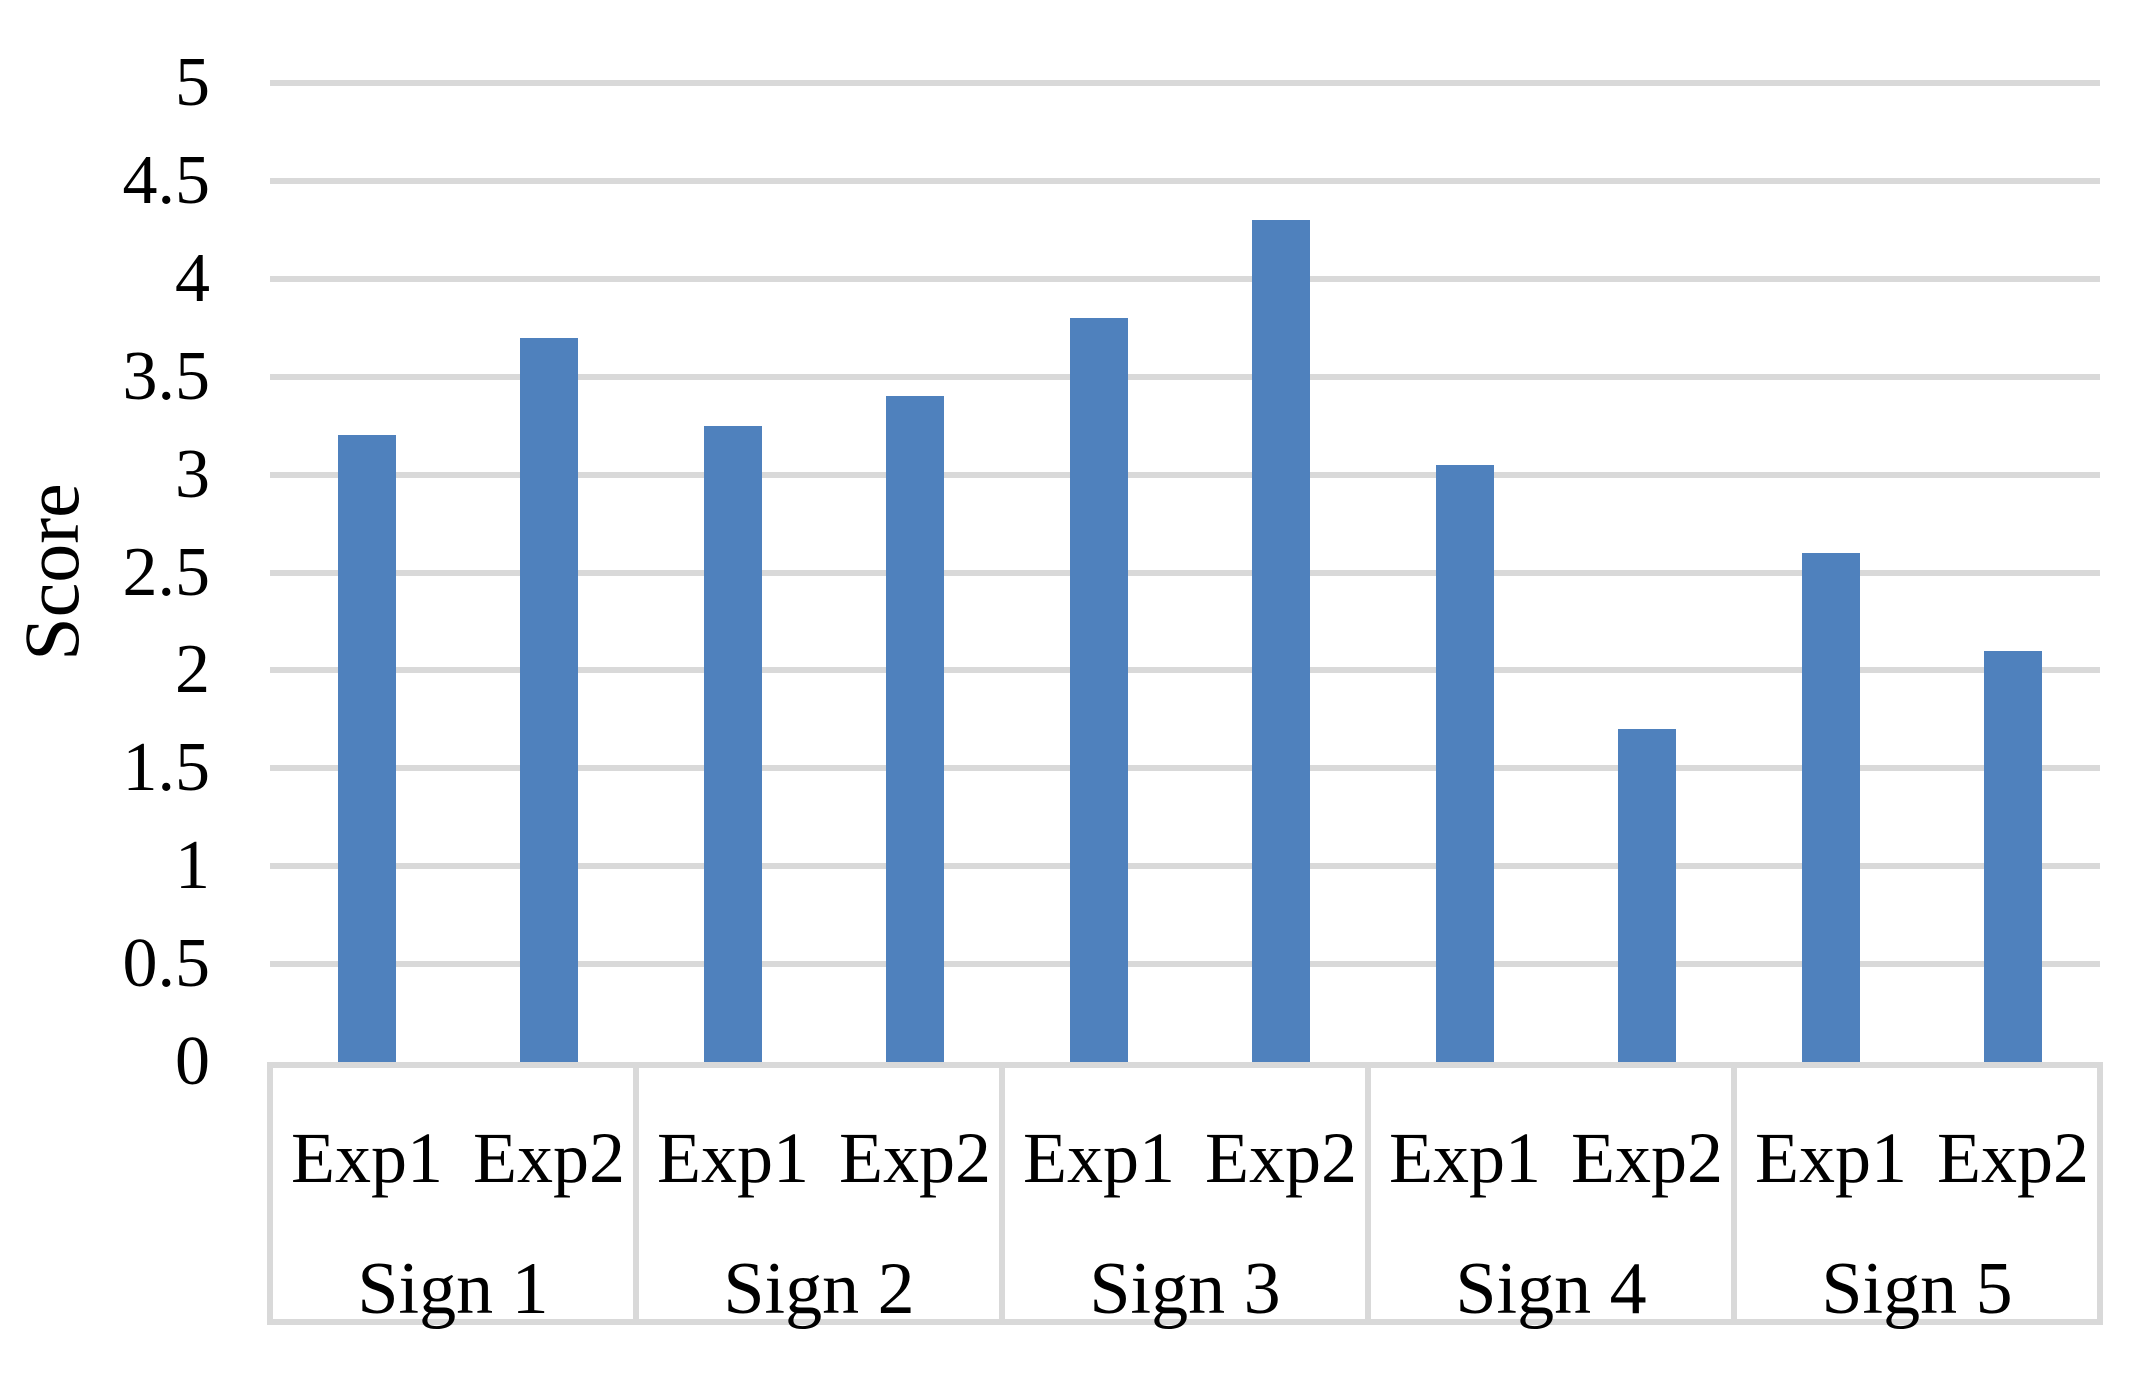 This screenshot has height=1379, width=2154. Describe the element at coordinates (166, 964) in the screenshot. I see `y-tick-label: 0.5` at that location.